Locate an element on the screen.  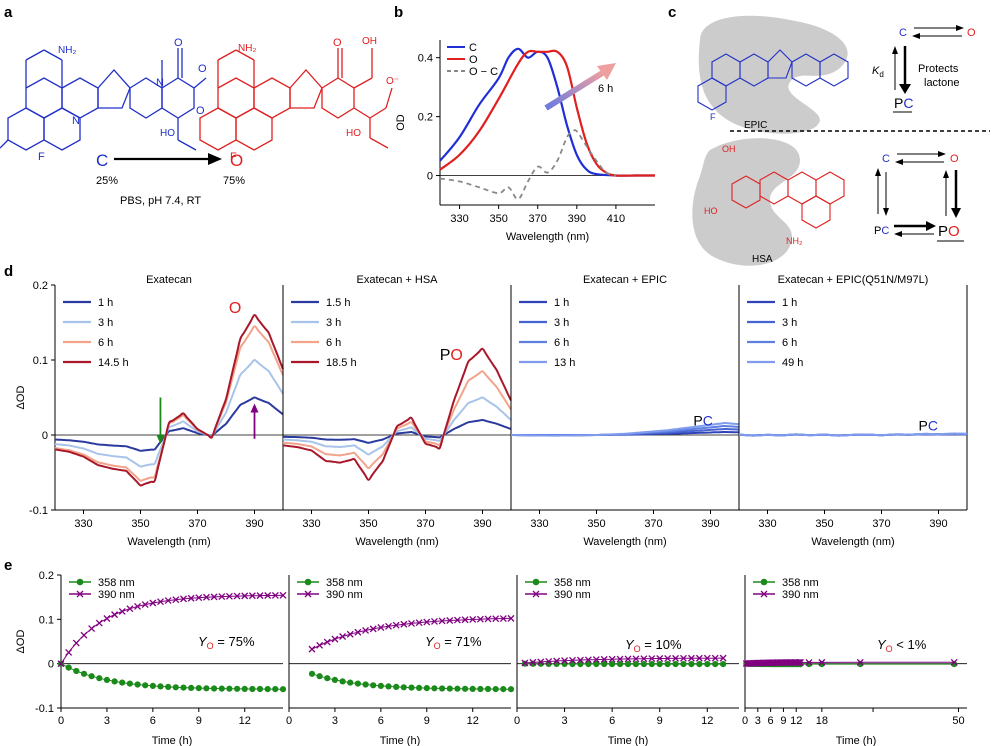
b-x-tick-label: 410 is located at coordinates (616, 219).